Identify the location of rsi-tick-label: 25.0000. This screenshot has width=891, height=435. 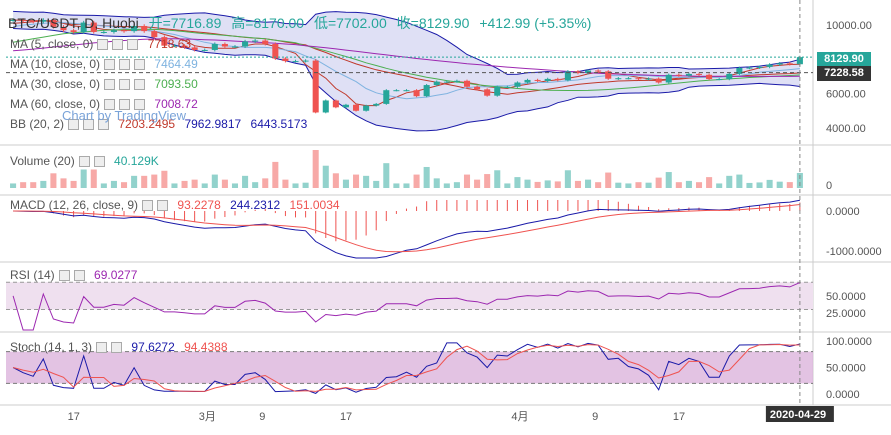
(846, 314).